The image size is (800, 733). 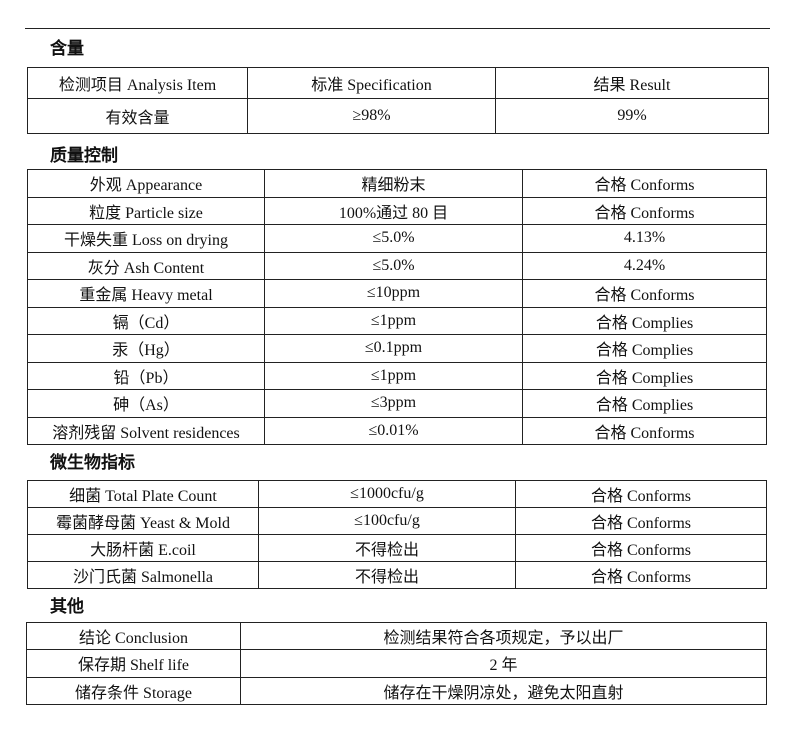 What do you see at coordinates (133, 690) in the screenshot?
I see `table-cell: 储存条件 Storage` at bounding box center [133, 690].